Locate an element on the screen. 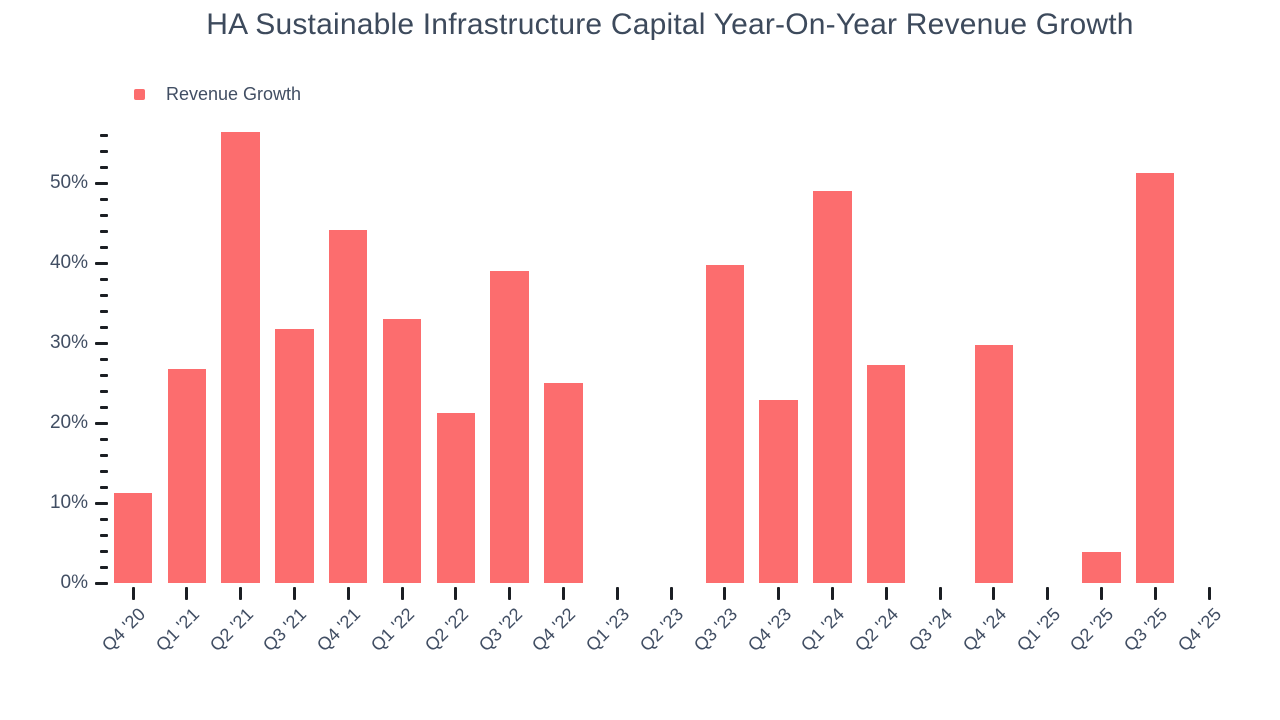 Image resolution: width=1280 pixels, height=720 pixels. legend-label: Revenue Growth is located at coordinates (234, 94).